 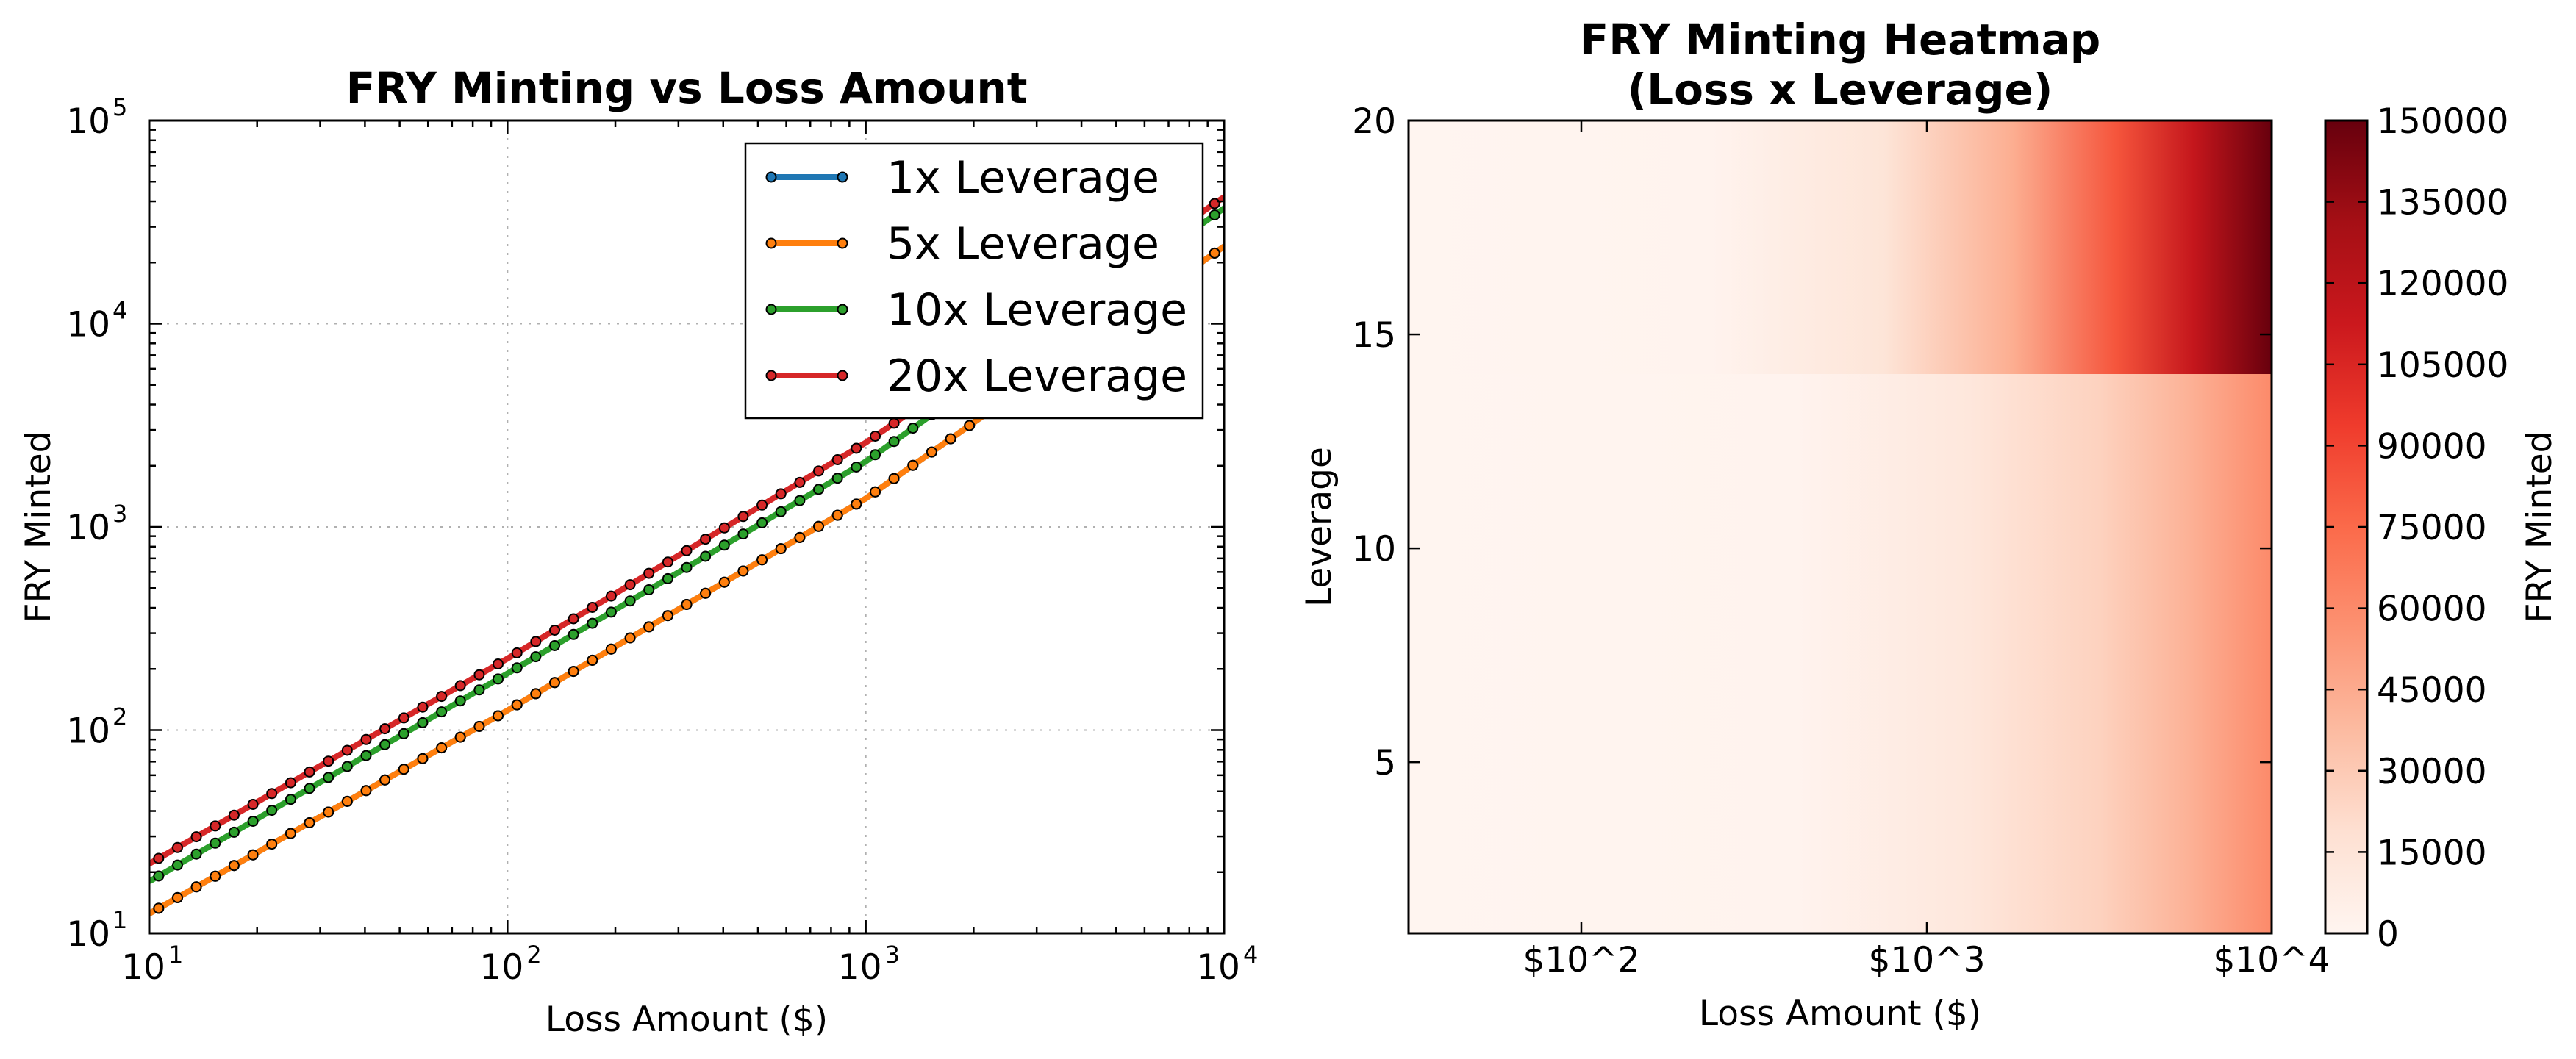 I want to click on colorbar-tick-label: 150000, so click(x=2442, y=121).